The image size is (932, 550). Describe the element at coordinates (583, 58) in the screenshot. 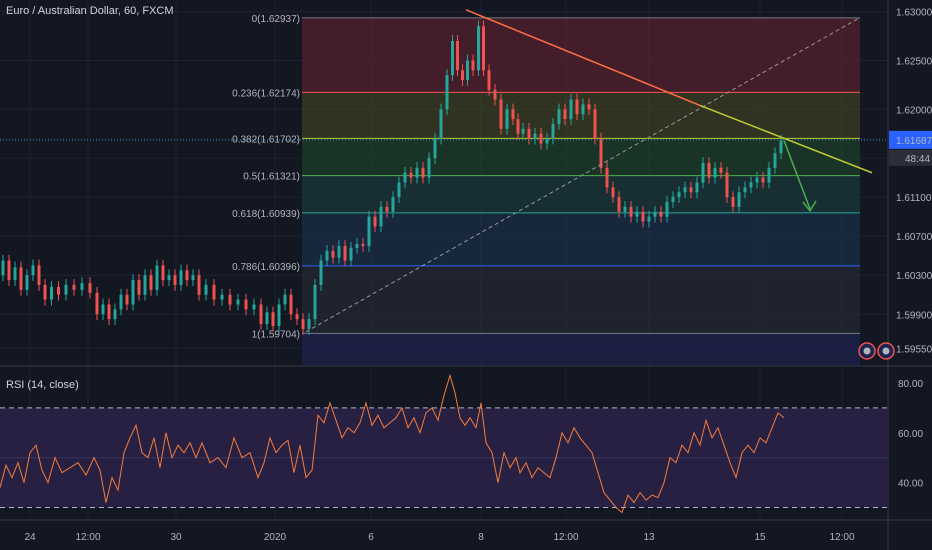

I see `trendline-orange` at that location.